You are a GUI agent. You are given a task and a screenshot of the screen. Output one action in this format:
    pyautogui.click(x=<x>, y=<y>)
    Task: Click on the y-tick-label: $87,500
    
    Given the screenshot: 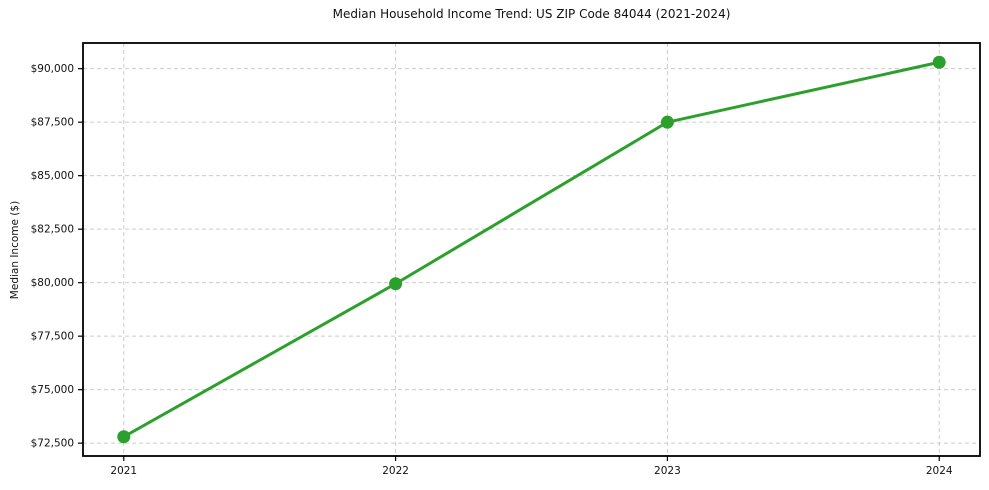 What is the action you would take?
    pyautogui.click(x=52, y=123)
    